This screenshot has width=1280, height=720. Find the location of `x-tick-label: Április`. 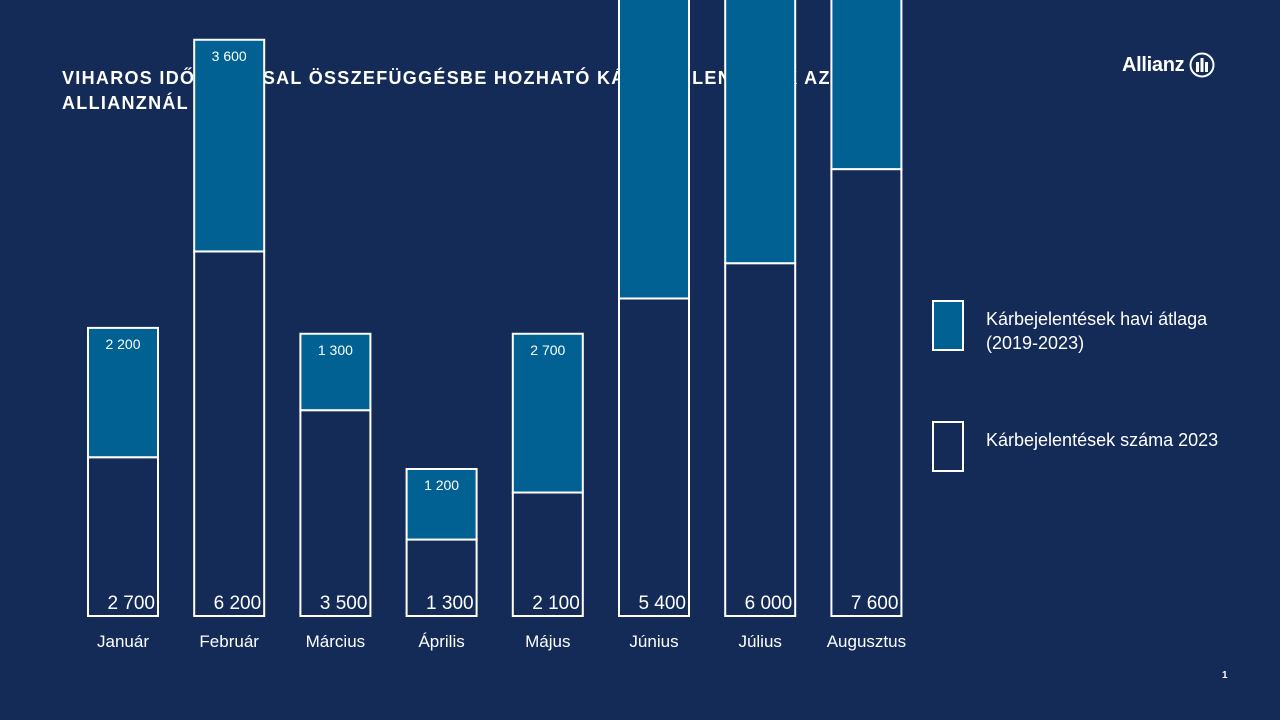

x-tick-label: Április is located at coordinates (441, 641).